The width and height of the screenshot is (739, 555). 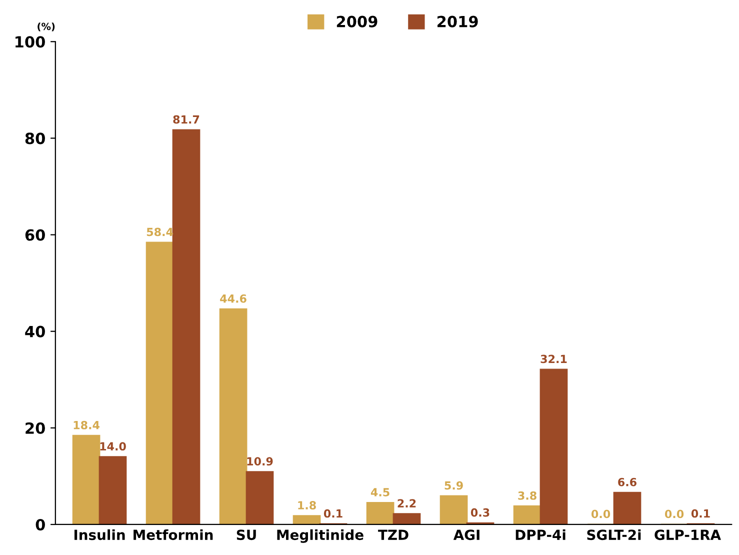 What do you see at coordinates (46, 27) in the screenshot?
I see `y-axis-title: (%)` at bounding box center [46, 27].